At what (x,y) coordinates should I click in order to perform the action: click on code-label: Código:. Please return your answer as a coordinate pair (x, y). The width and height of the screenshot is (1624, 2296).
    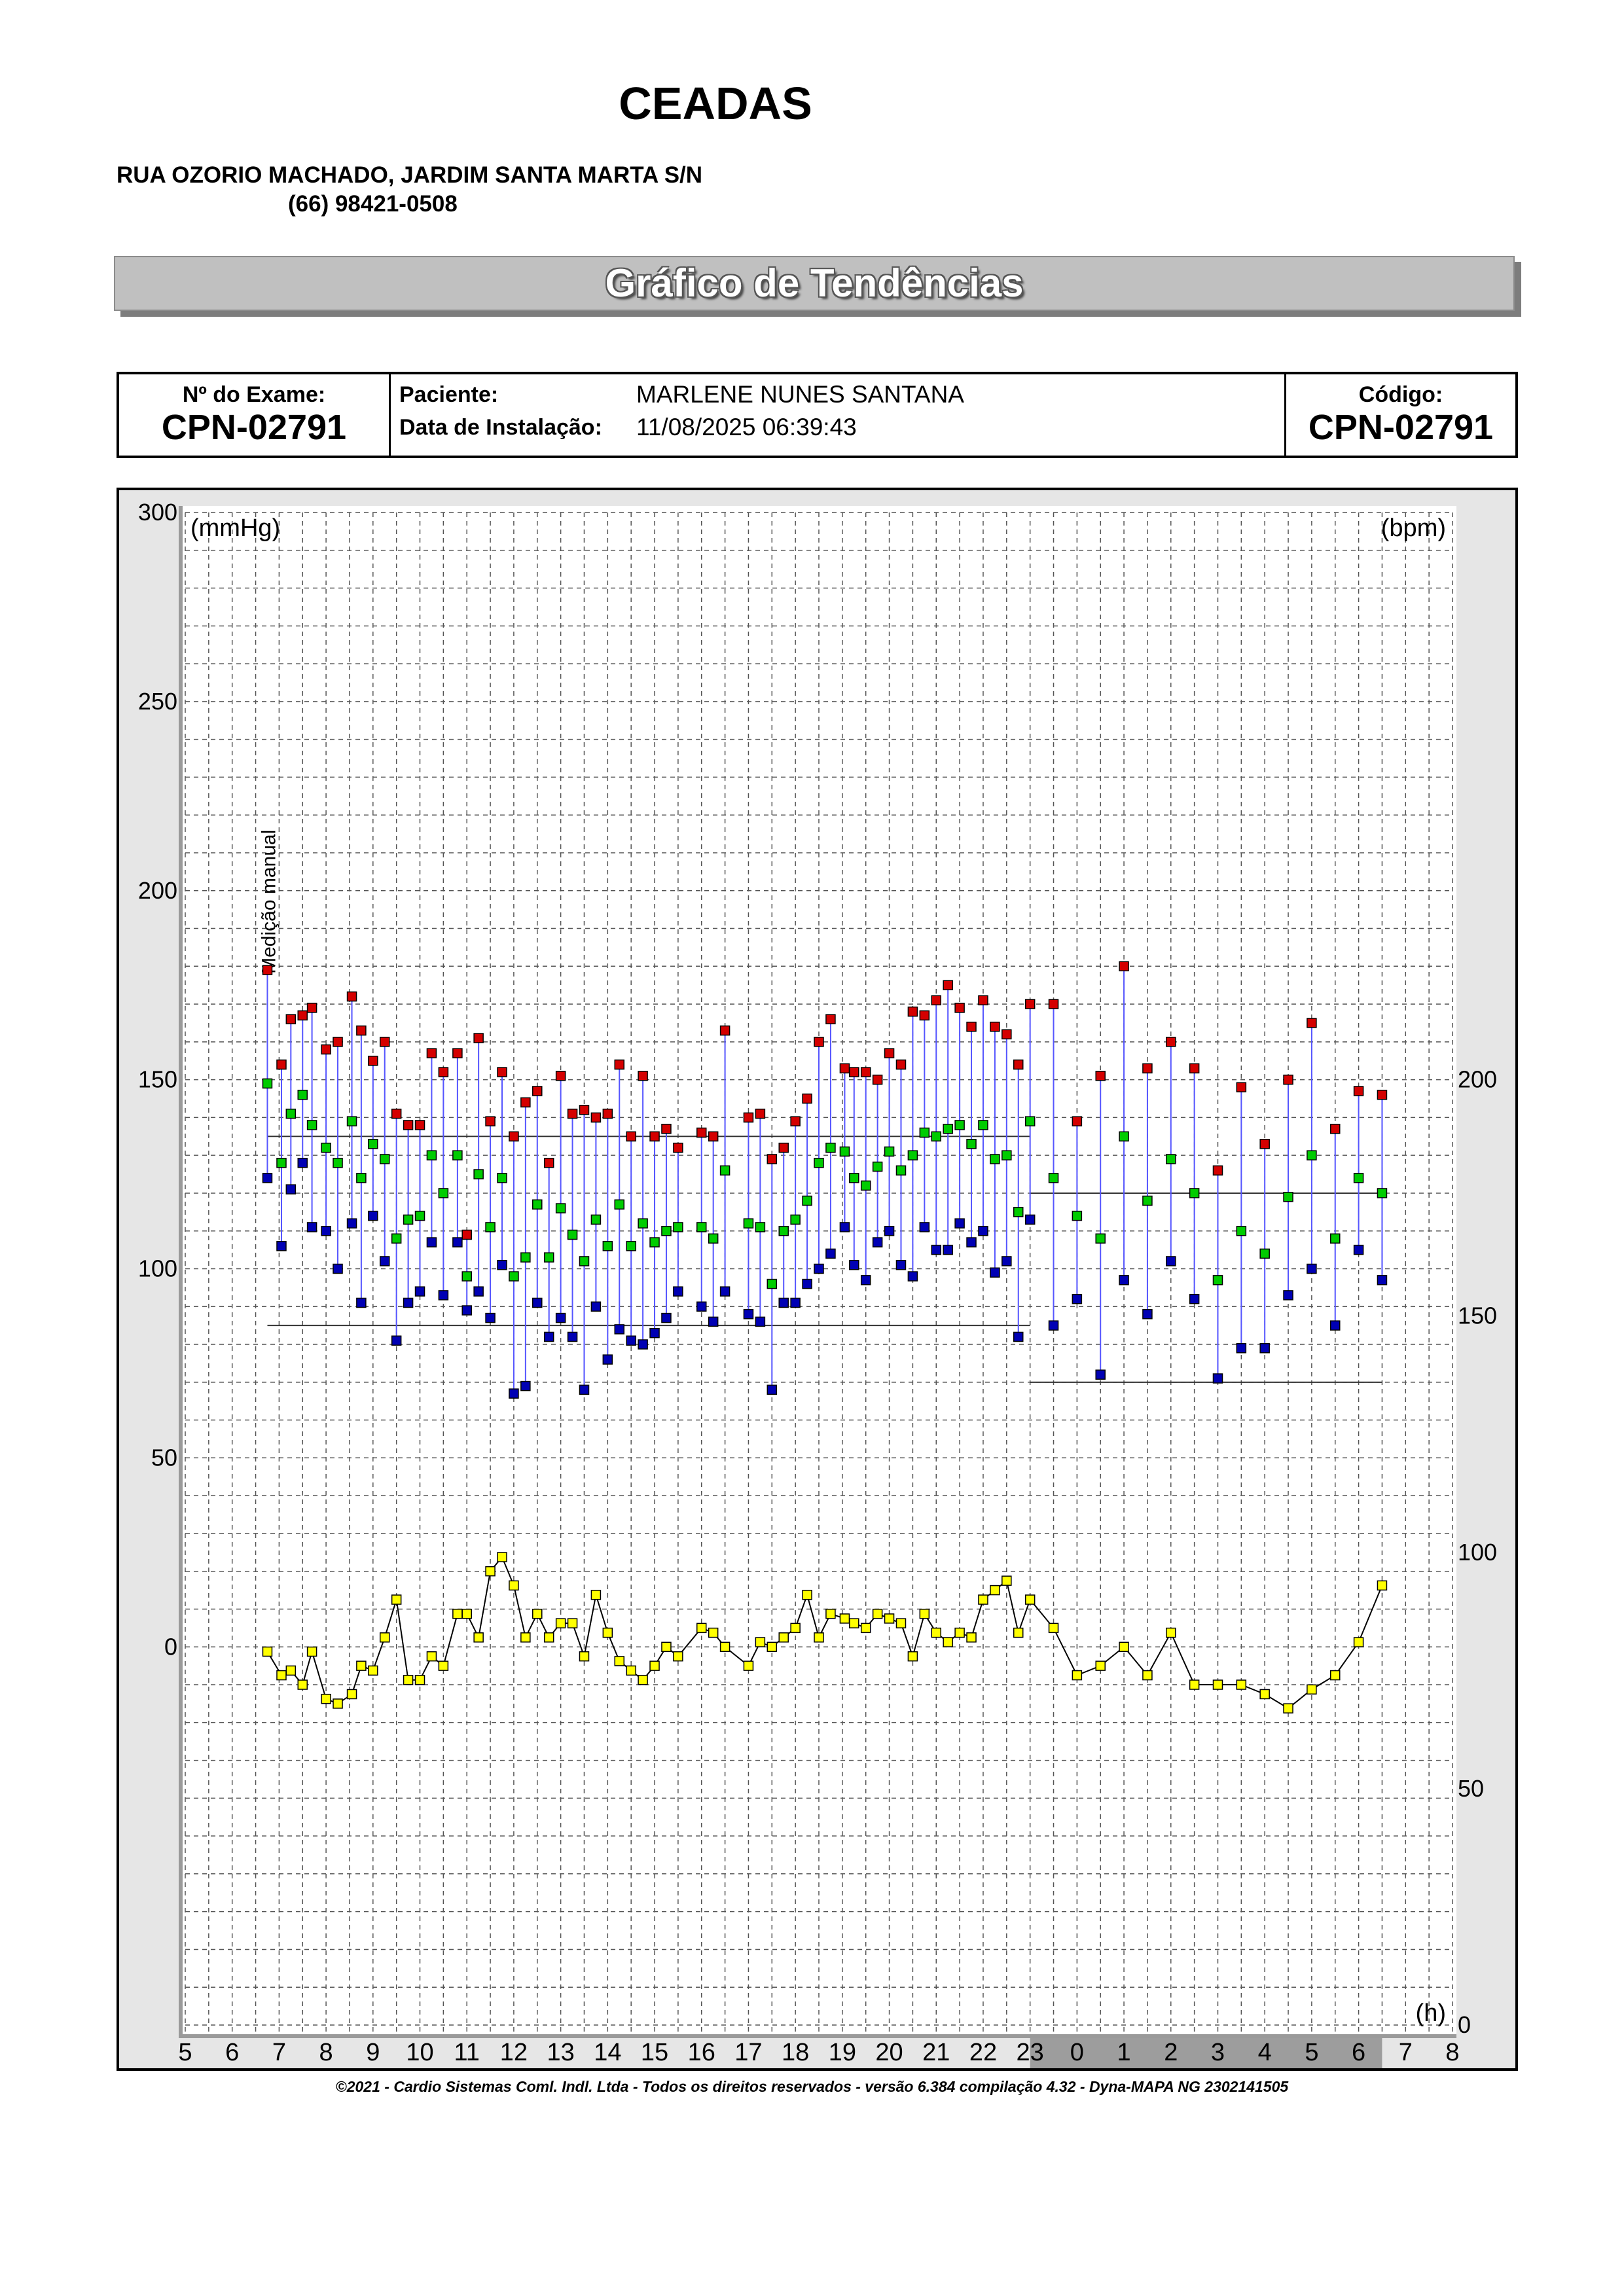
    Looking at the image, I should click on (1400, 394).